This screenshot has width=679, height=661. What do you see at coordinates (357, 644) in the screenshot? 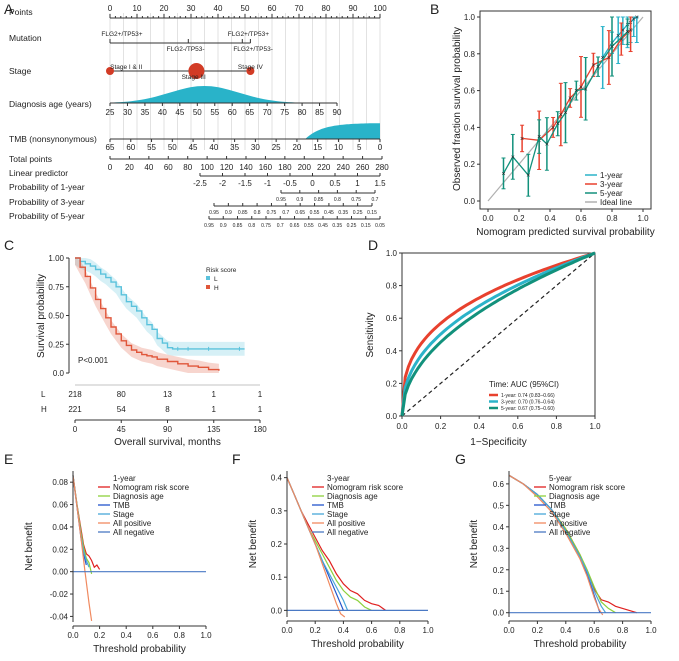
I see `x-axis-label: Threshold probability` at bounding box center [357, 644].